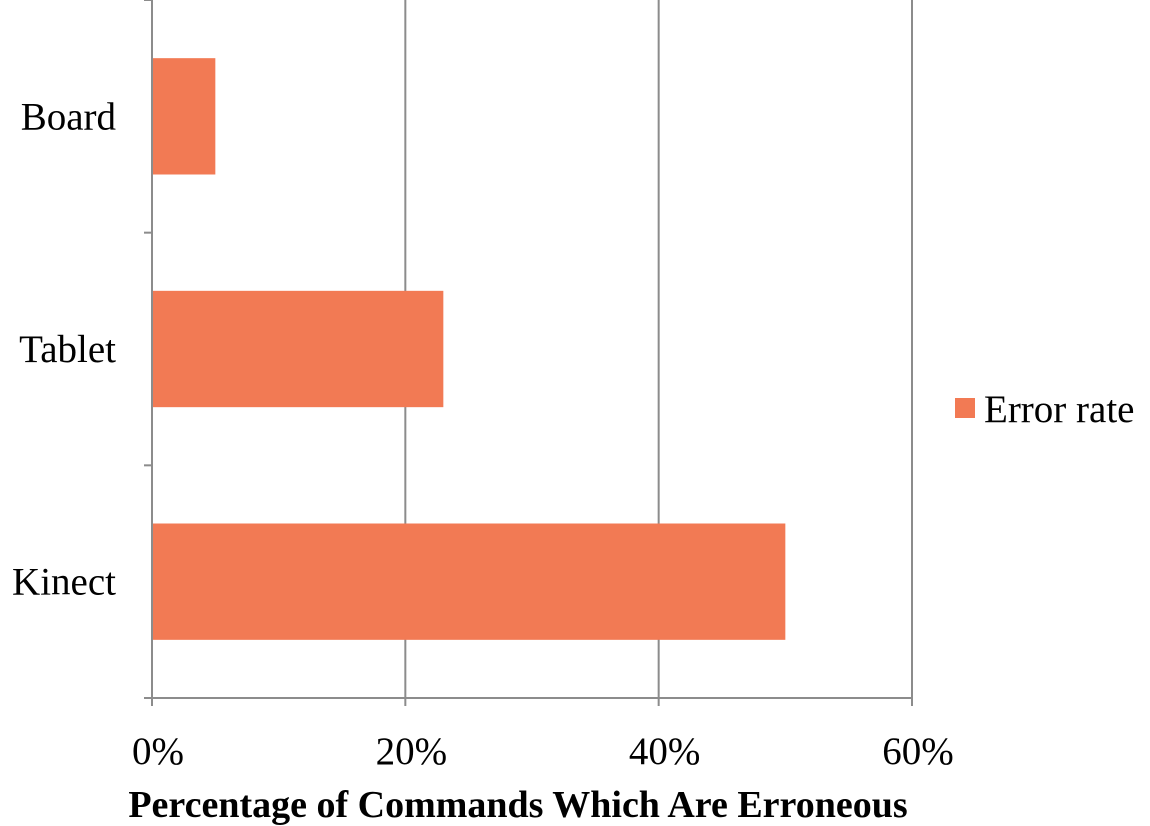  Describe the element at coordinates (298, 349) in the screenshot. I see `bar-tablet` at that location.